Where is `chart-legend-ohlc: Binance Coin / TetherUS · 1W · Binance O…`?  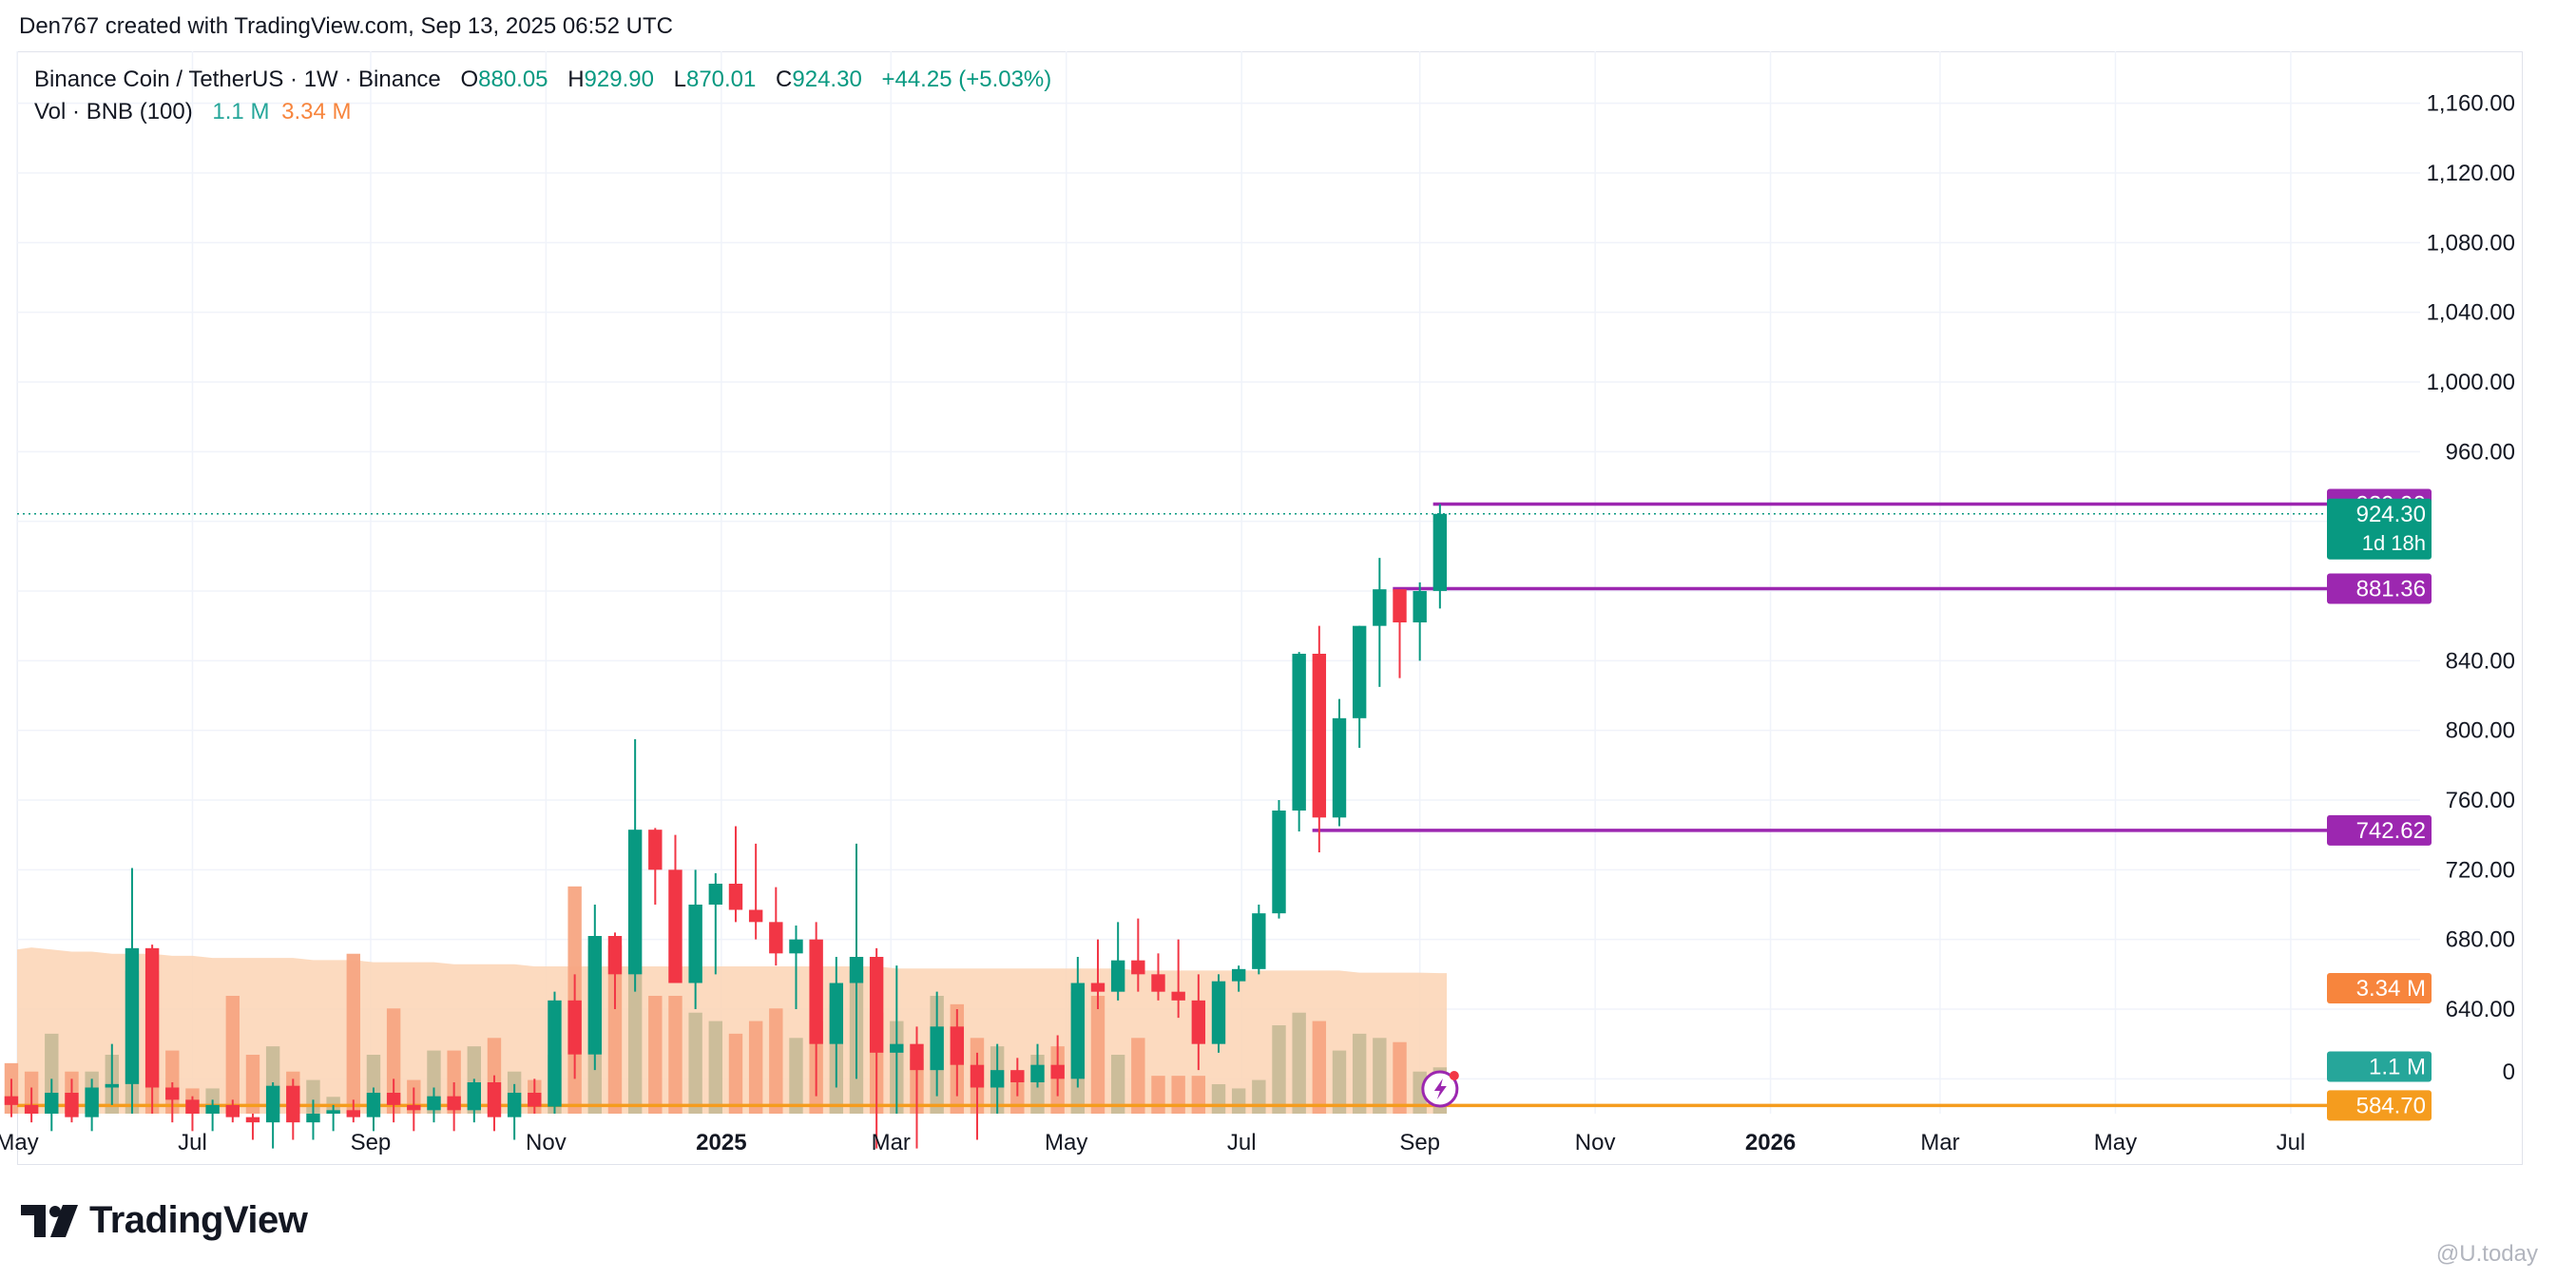 chart-legend-ohlc: Binance Coin / TetherUS · 1W · Binance O… is located at coordinates (543, 80).